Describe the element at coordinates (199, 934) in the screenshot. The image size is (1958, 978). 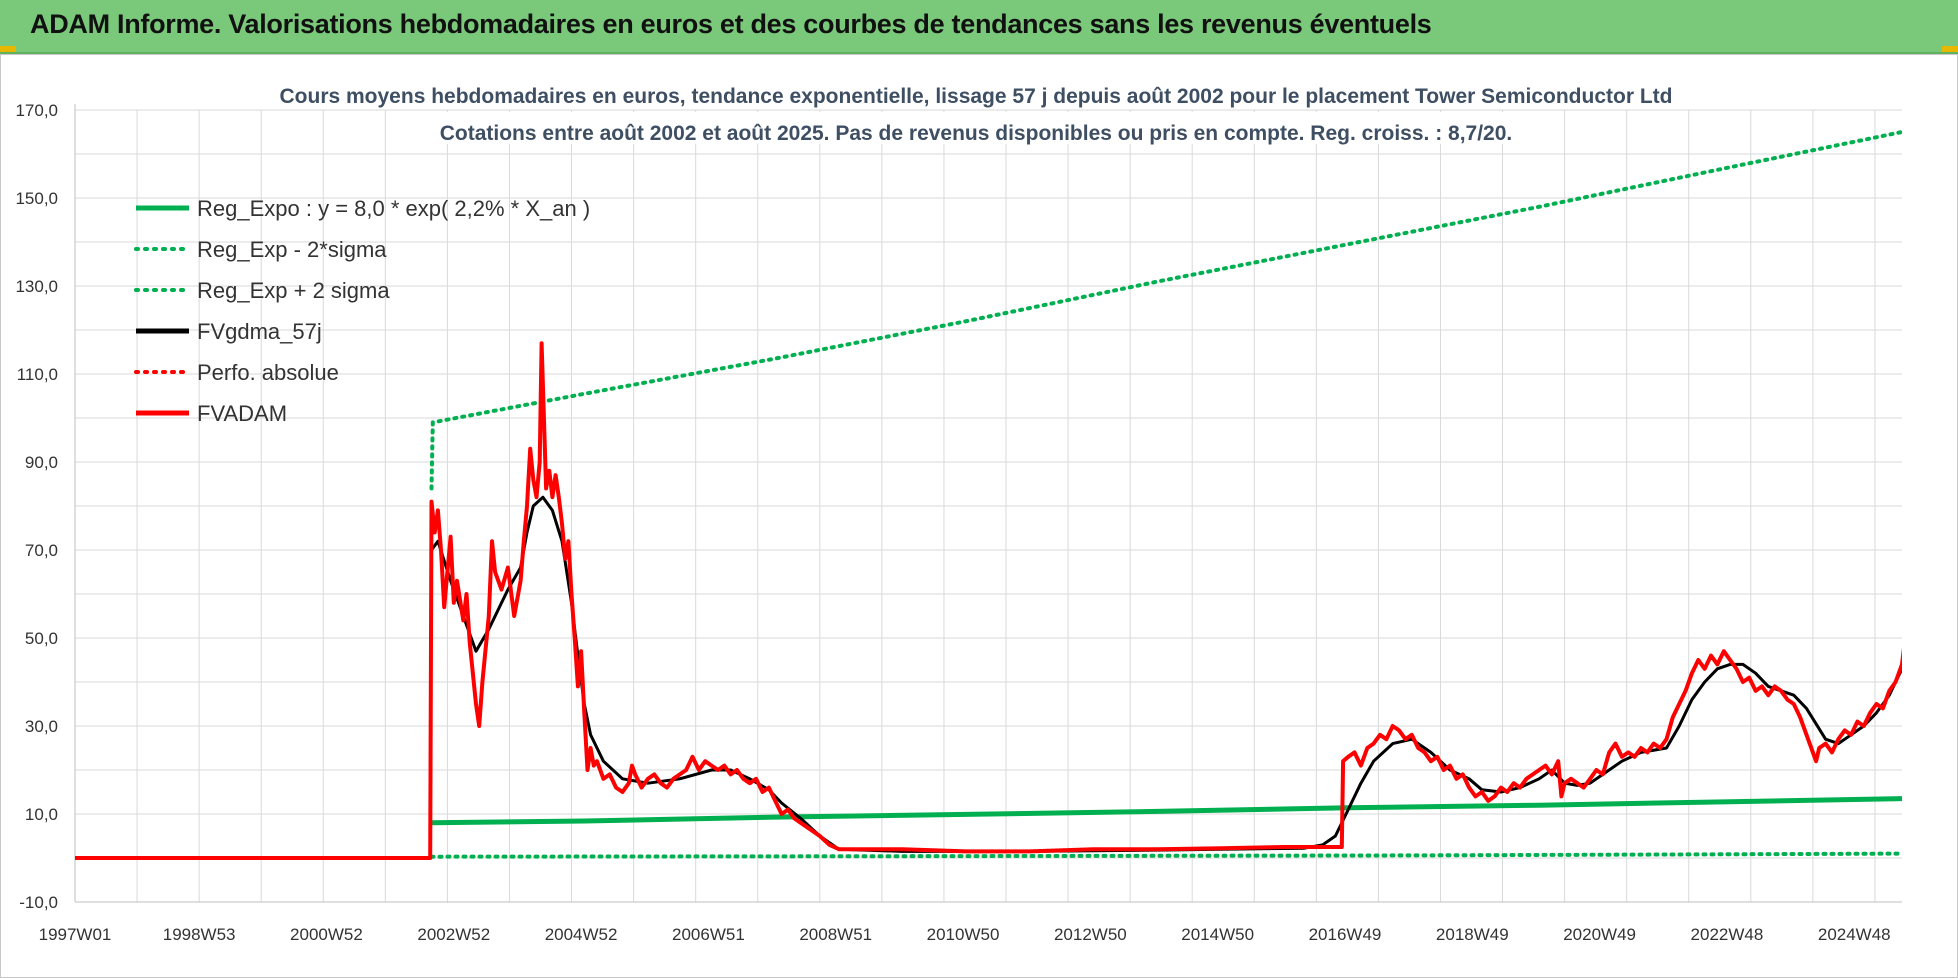
I see `x-tick-label: 1998W53` at that location.